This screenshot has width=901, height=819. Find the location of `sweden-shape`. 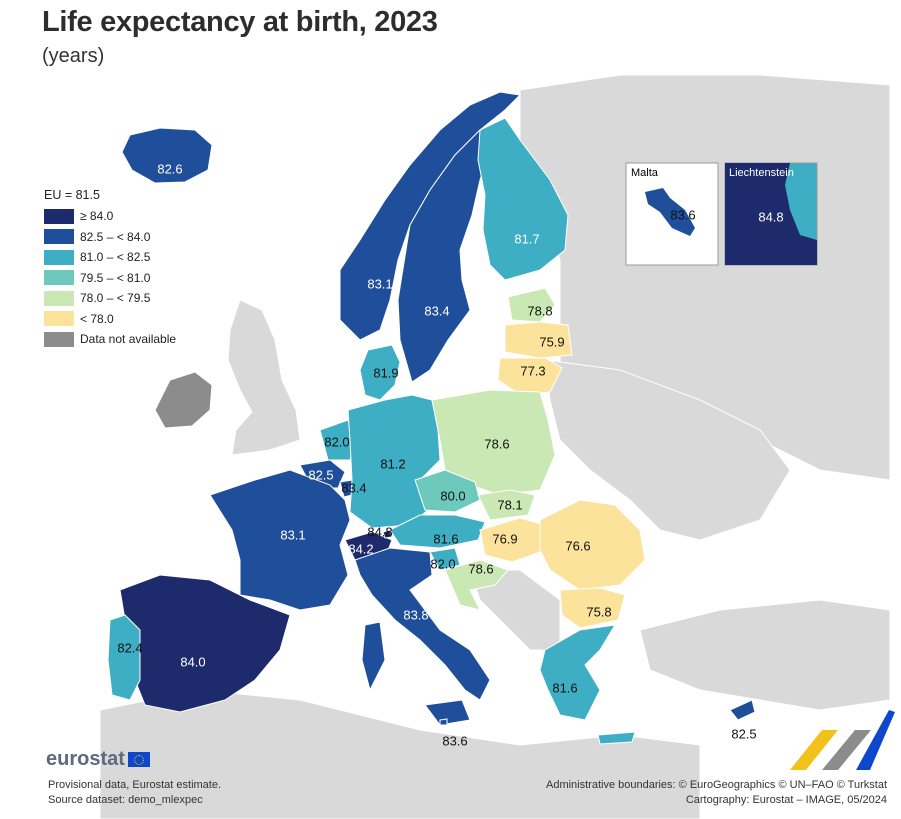

sweden-shape is located at coordinates (444, 256).